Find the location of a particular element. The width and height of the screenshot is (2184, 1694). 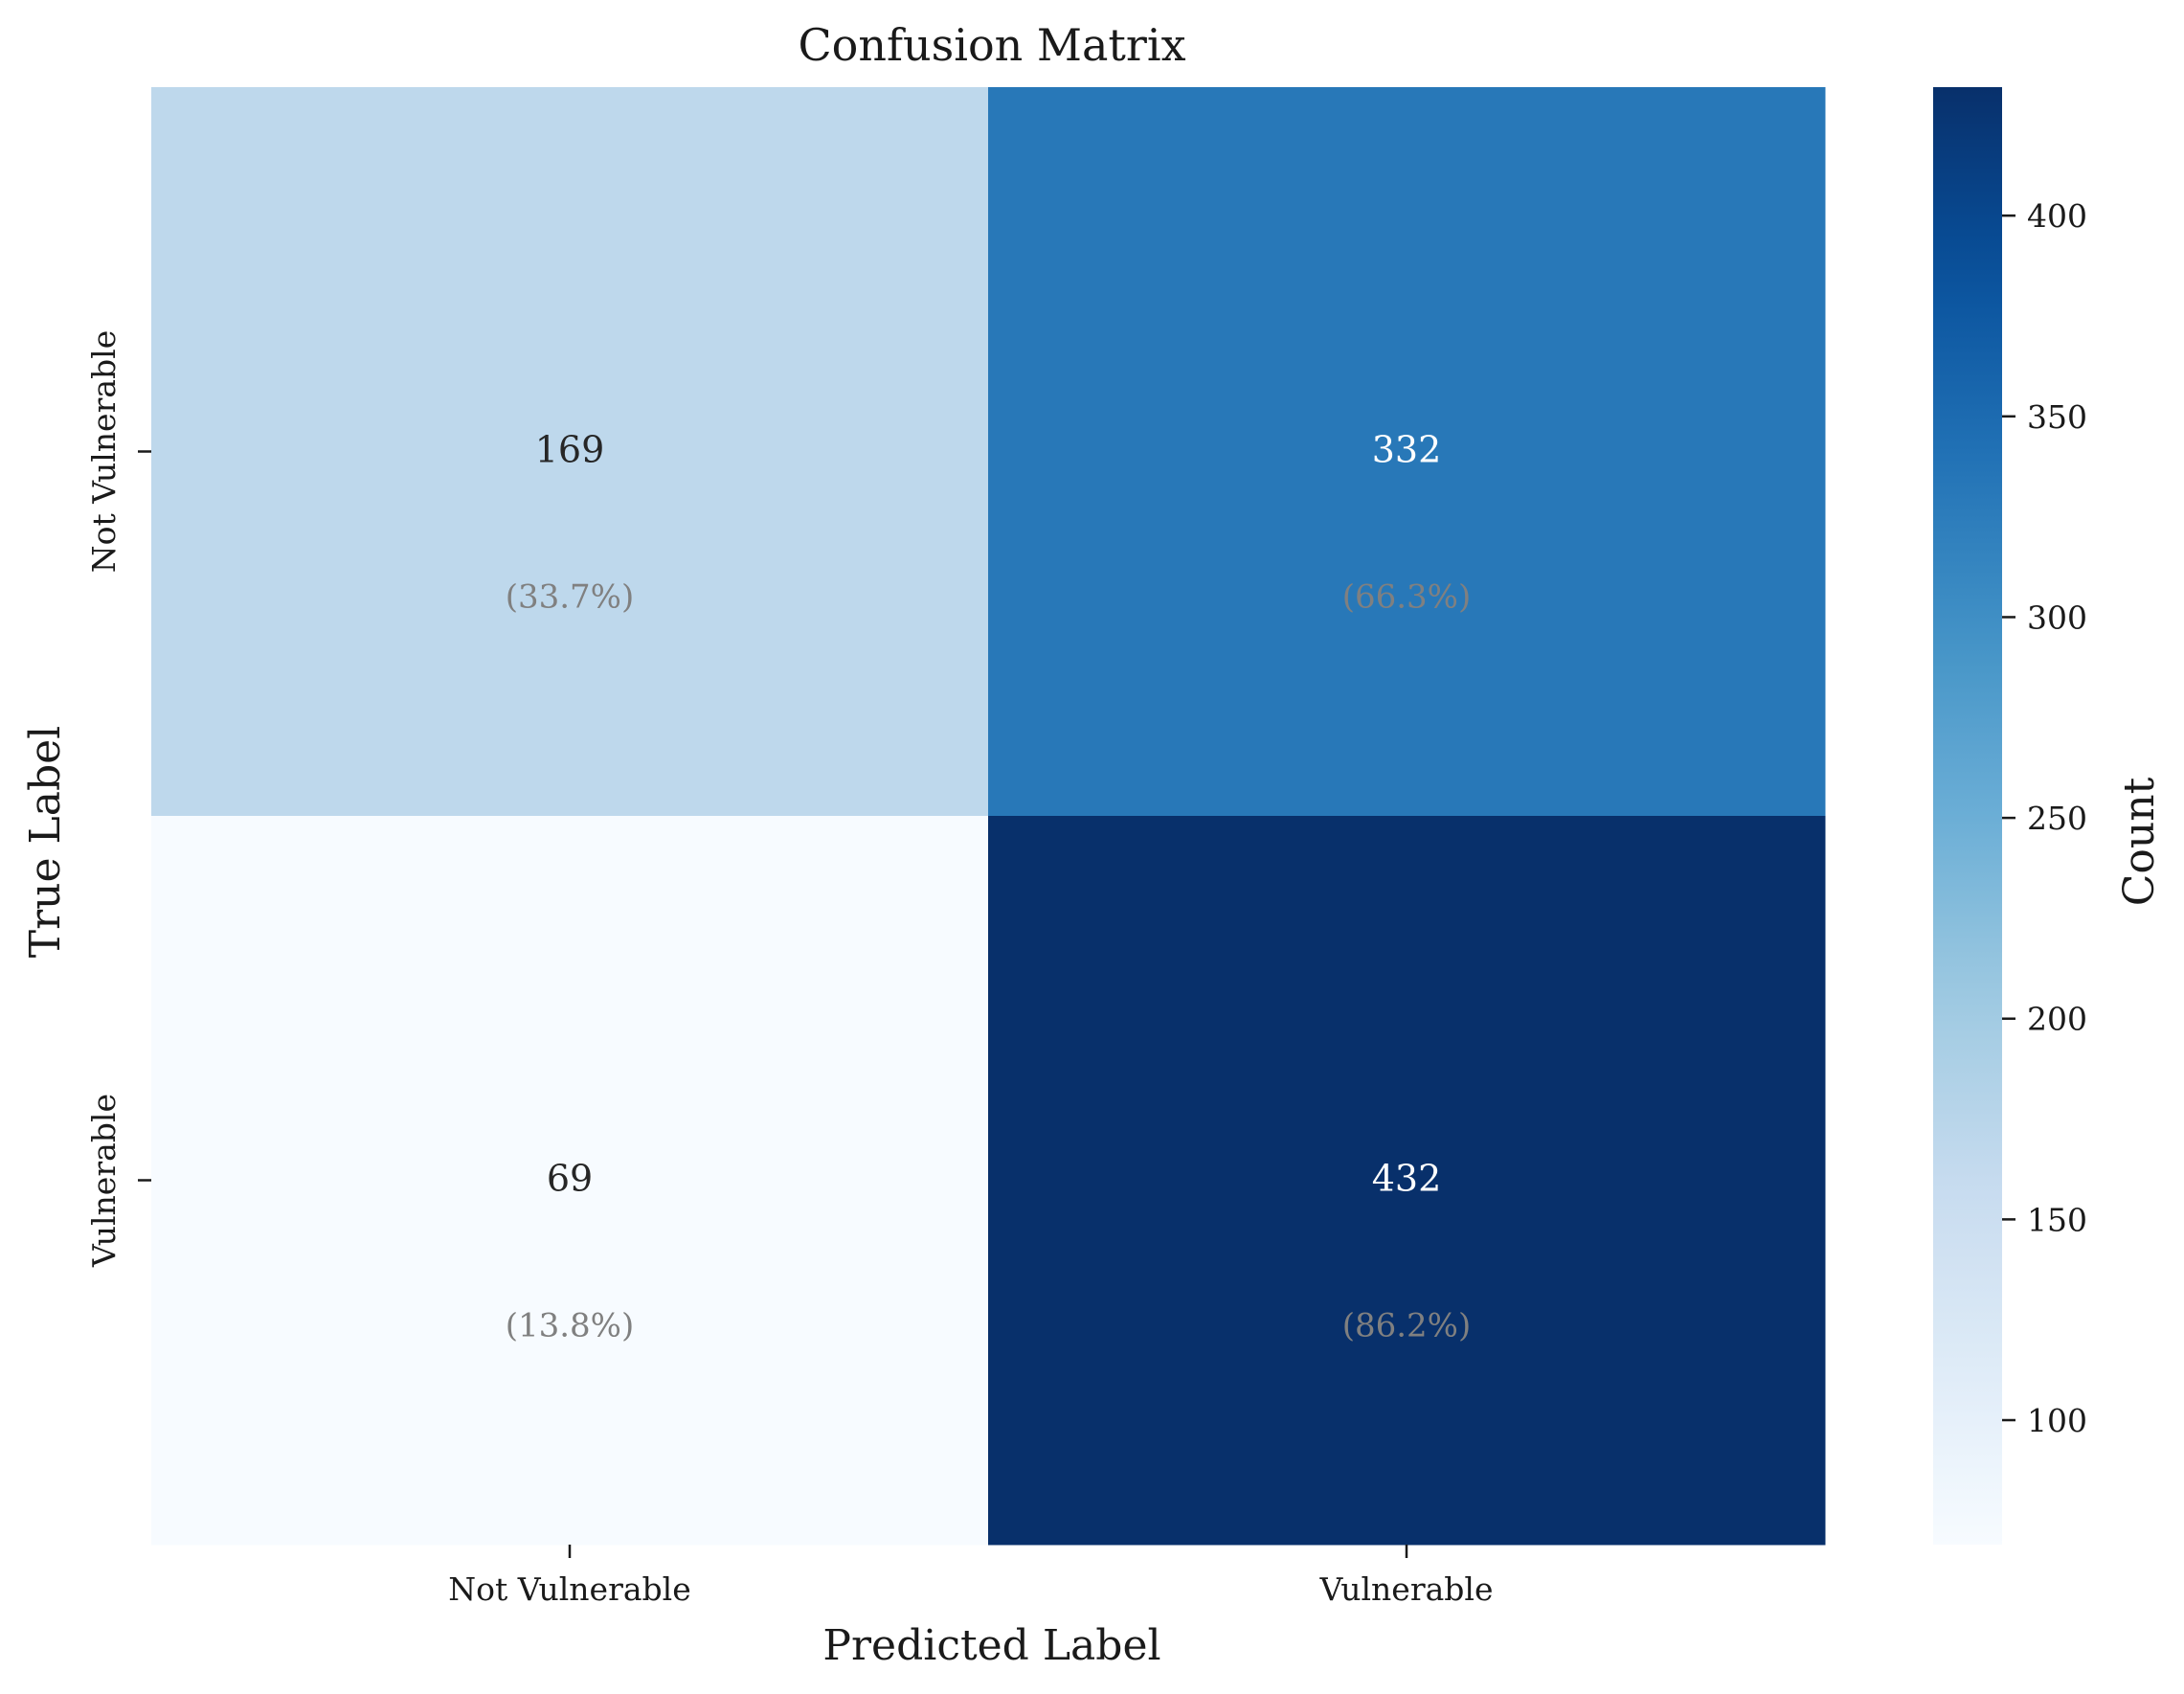

y-tick-label: Vulnerable is located at coordinates (104, 1181).